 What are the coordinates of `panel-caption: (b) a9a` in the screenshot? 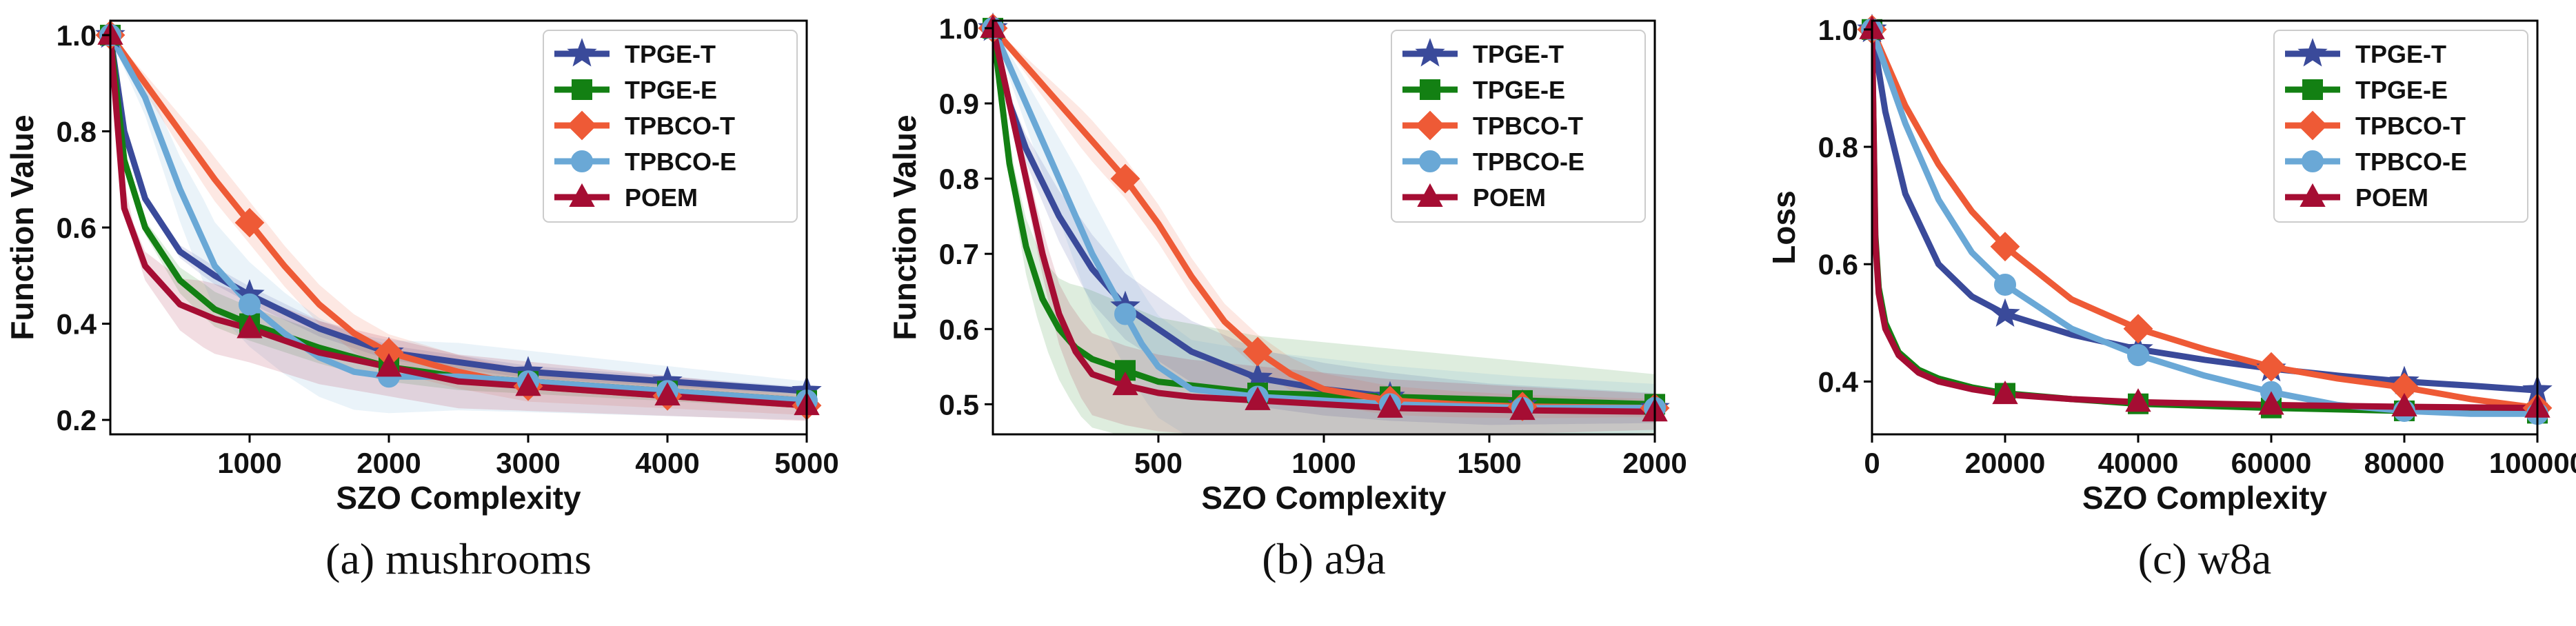 It's located at (1323, 558).